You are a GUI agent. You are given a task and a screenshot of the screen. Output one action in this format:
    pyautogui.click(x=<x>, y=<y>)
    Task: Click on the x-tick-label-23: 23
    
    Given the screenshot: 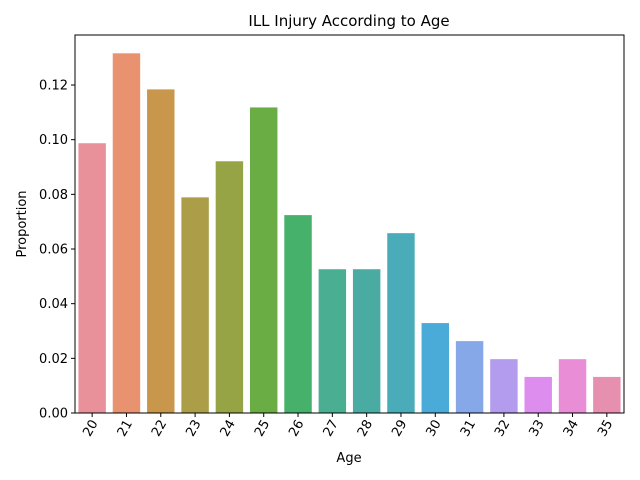 What is the action you would take?
    pyautogui.click(x=193, y=429)
    